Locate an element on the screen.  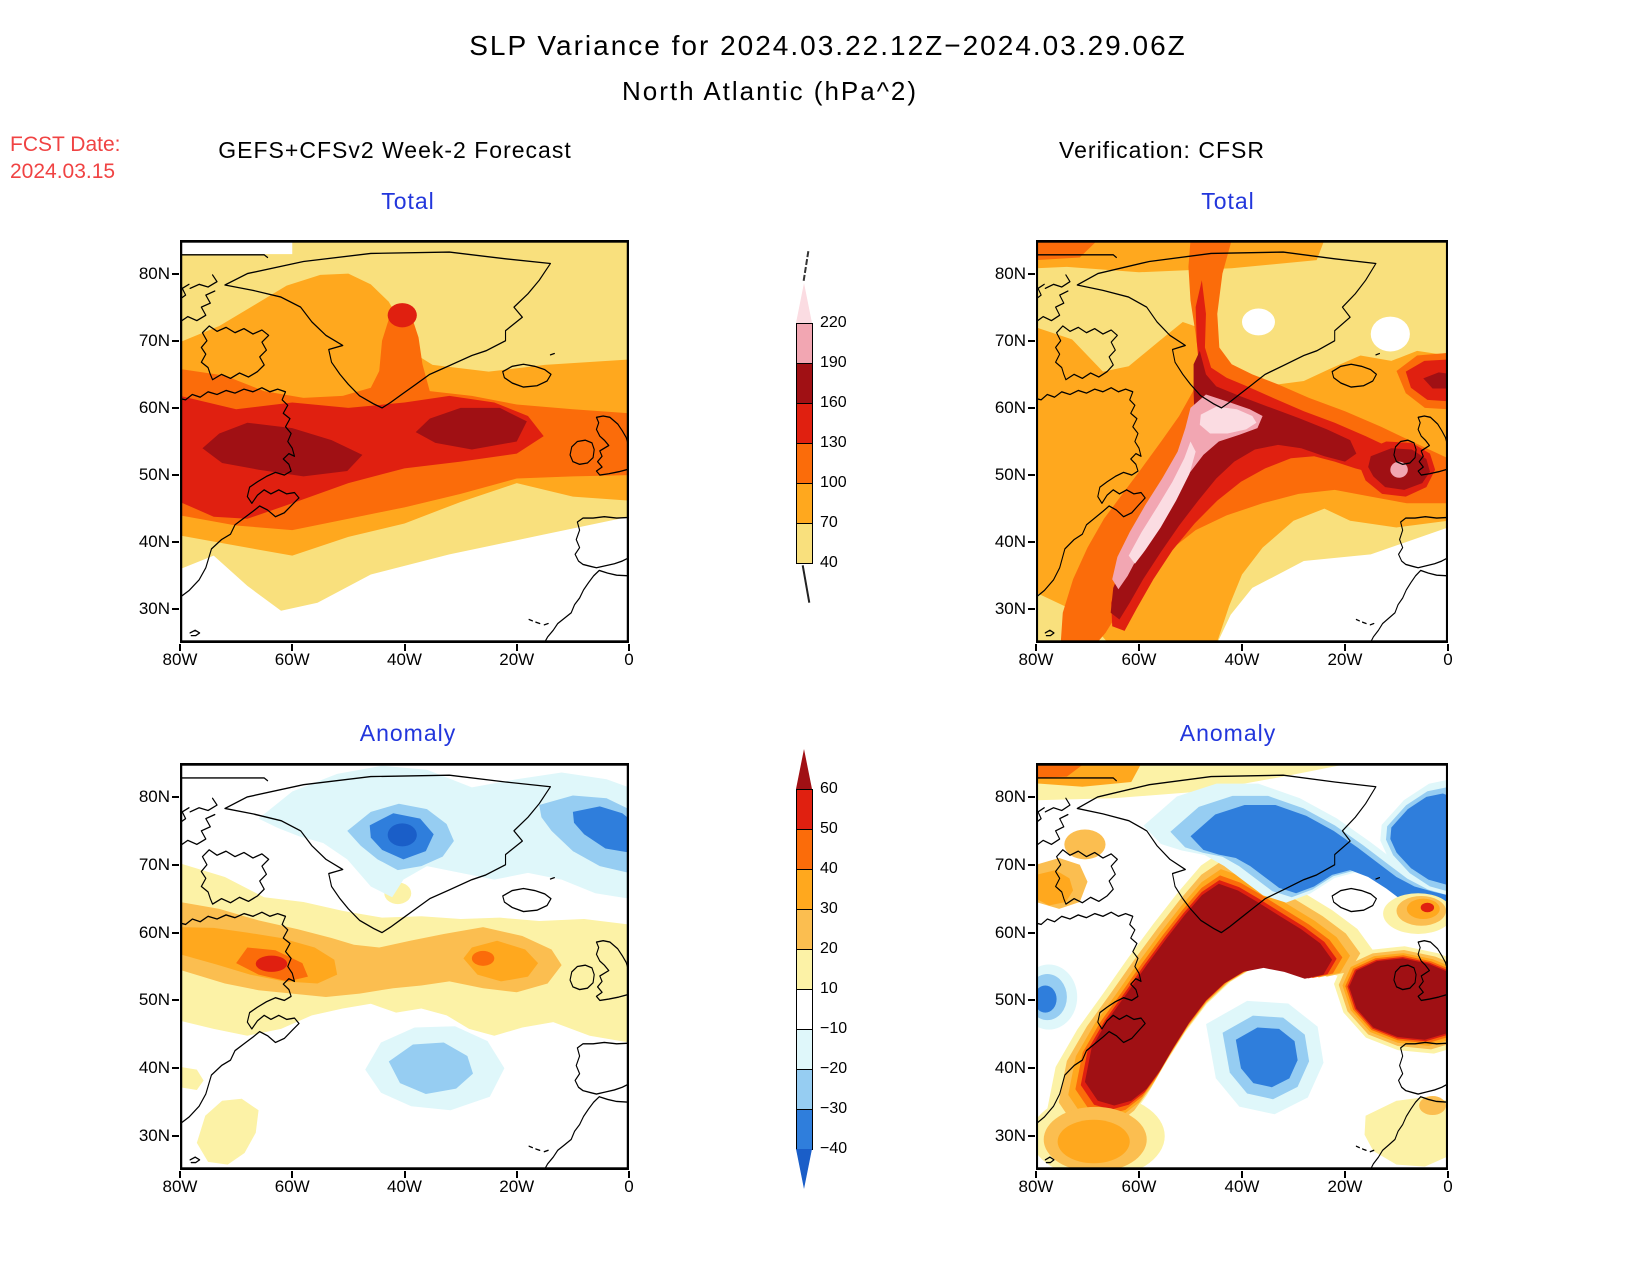
left-column-subtitle: GEFS+CFSv2 Week-2 Forecast is located at coordinates (395, 150).